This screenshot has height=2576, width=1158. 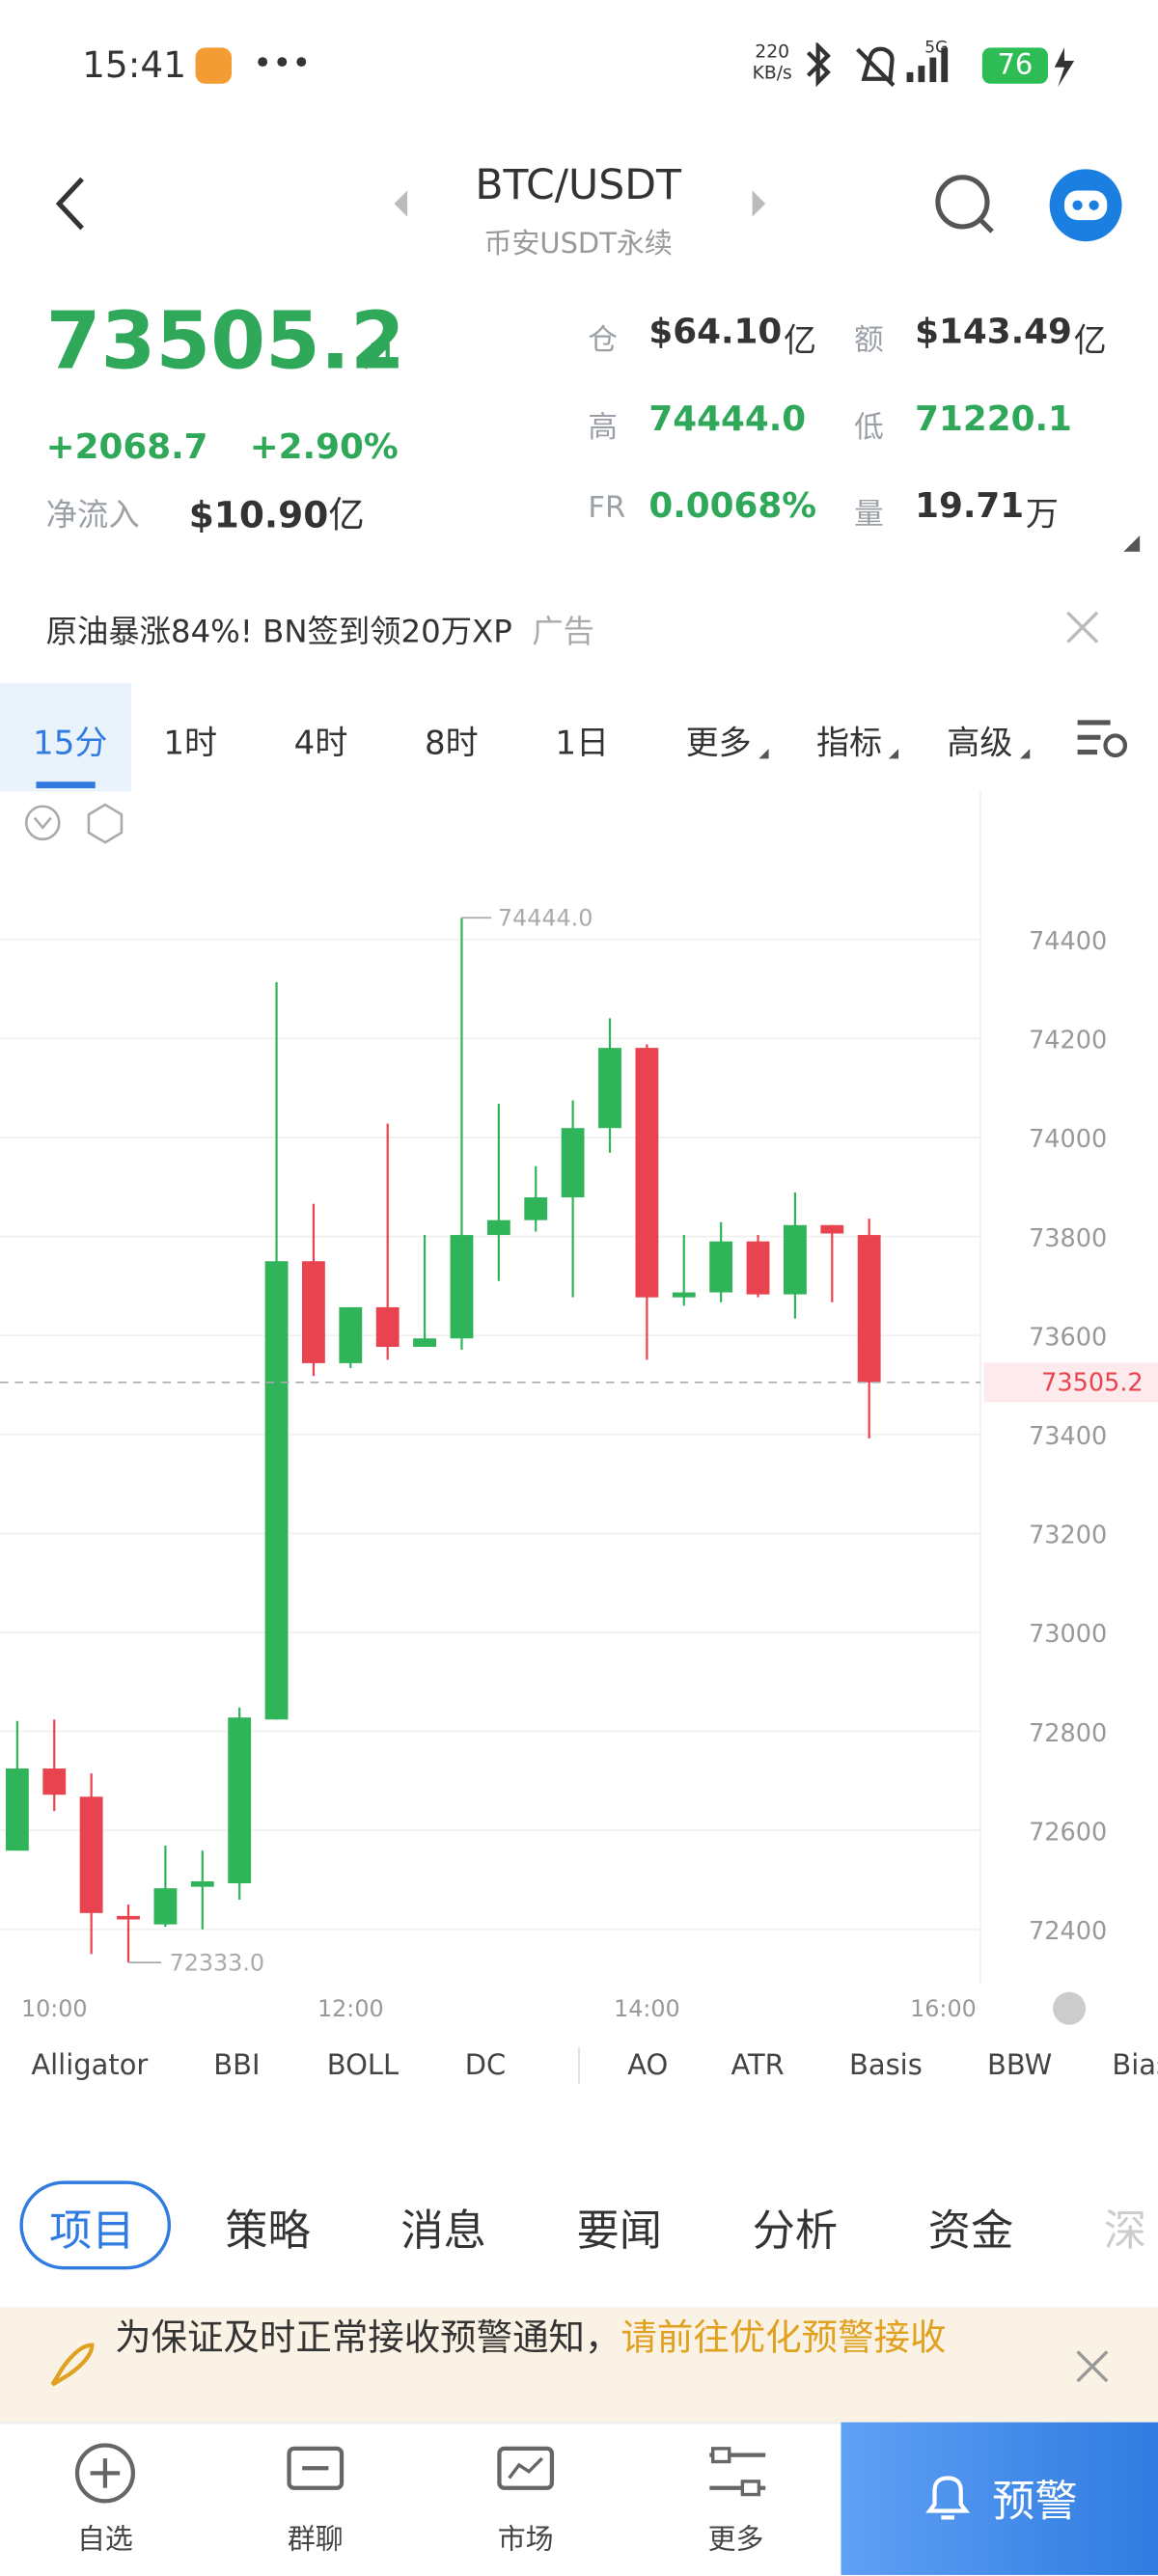 What do you see at coordinates (1070, 2008) in the screenshot?
I see `scroll-latest` at bounding box center [1070, 2008].